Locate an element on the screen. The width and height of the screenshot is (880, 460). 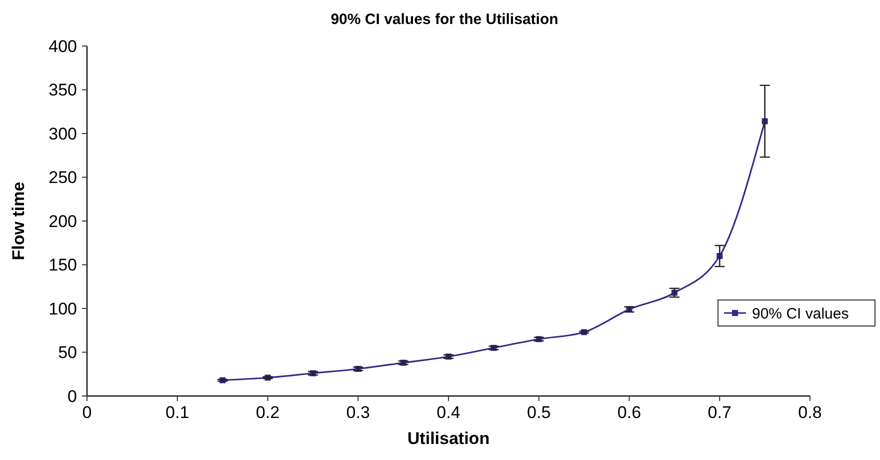
x-tick-label: 0 is located at coordinates (87, 412).